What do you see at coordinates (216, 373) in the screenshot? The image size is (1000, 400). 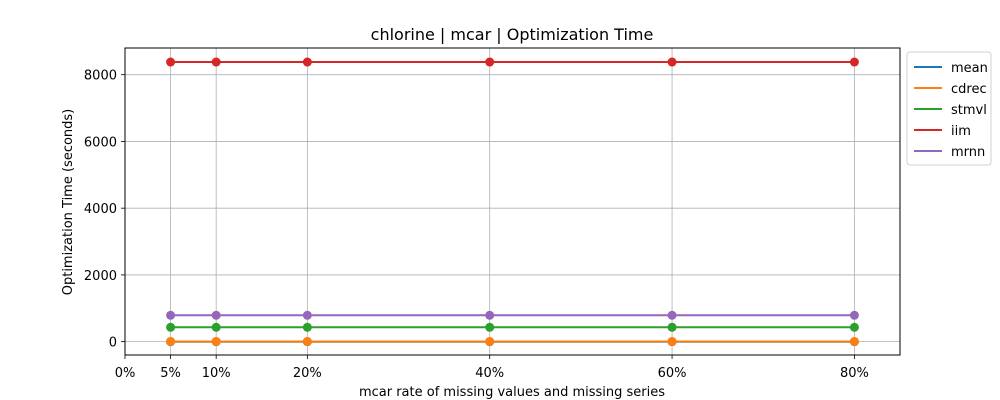 I see `x-tick-label: 10%` at bounding box center [216, 373].